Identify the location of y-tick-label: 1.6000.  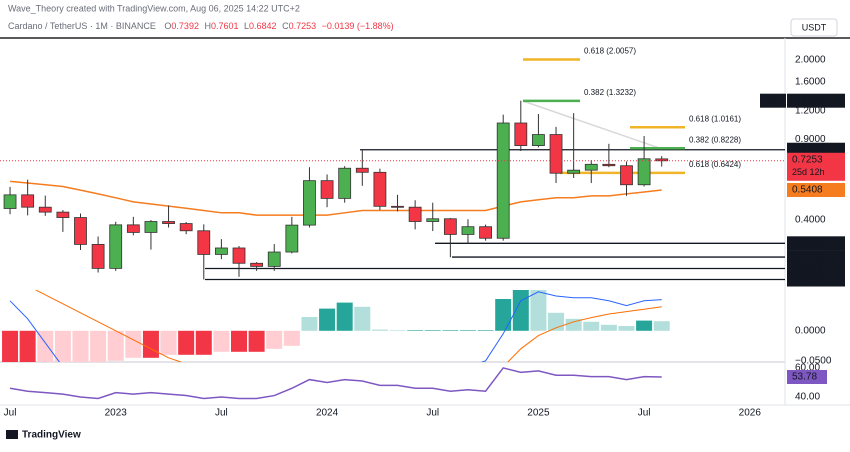
(810, 82).